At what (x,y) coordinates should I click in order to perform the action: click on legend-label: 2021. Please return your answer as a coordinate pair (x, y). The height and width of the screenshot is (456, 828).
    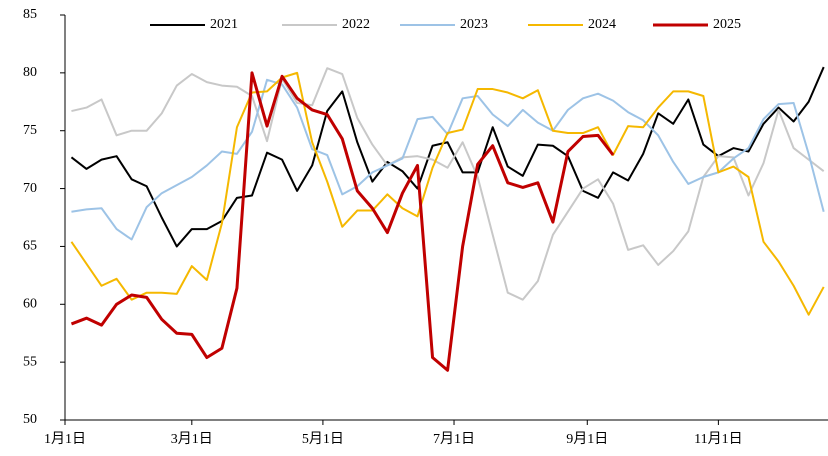
    Looking at the image, I should click on (224, 24).